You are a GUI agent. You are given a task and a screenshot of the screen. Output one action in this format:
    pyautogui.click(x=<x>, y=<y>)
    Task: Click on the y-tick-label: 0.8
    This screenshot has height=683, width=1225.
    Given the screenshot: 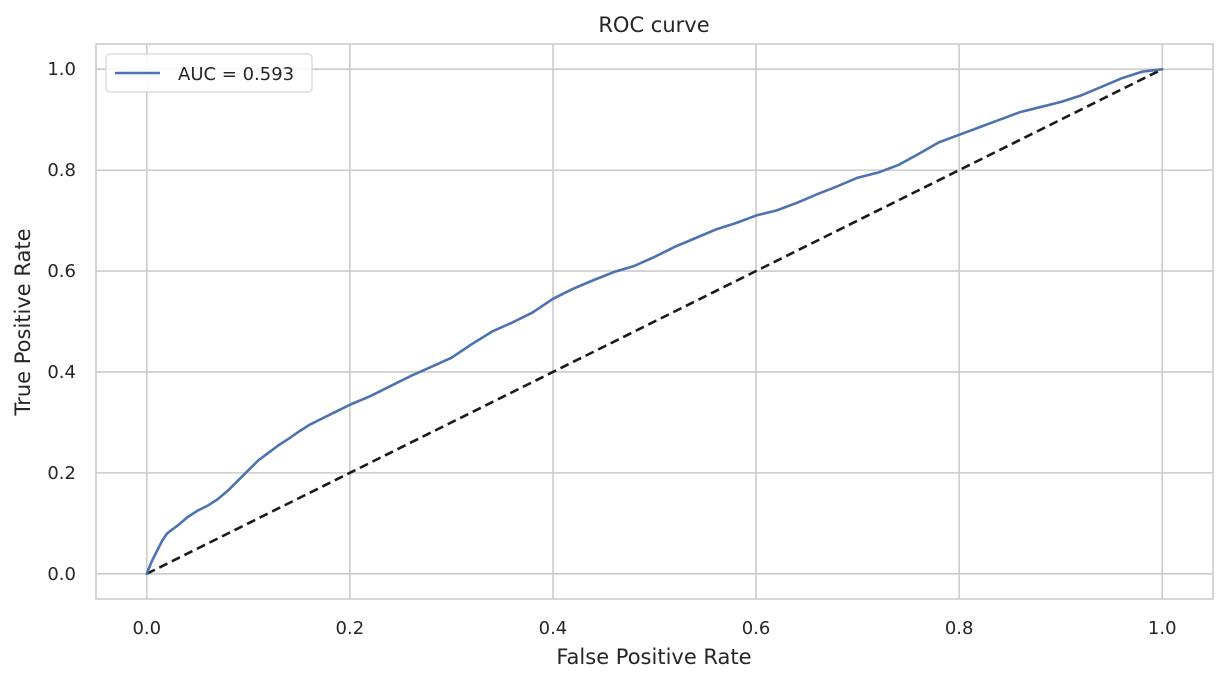 What is the action you would take?
    pyautogui.click(x=61, y=170)
    